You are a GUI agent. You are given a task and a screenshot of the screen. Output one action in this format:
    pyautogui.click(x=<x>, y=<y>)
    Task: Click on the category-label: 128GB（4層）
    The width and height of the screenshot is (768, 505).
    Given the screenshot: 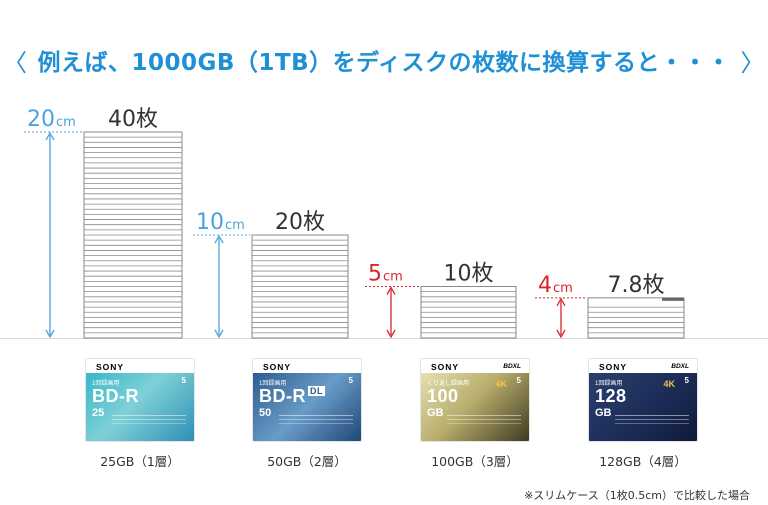 What is the action you would take?
    pyautogui.click(x=643, y=461)
    